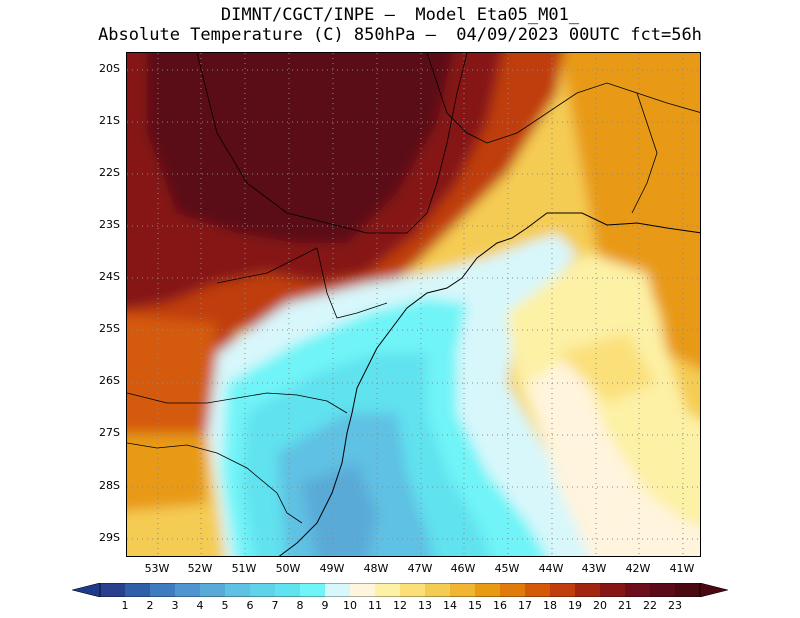 This screenshot has height=618, width=800. I want to click on colorbar-label: 12, so click(400, 605).